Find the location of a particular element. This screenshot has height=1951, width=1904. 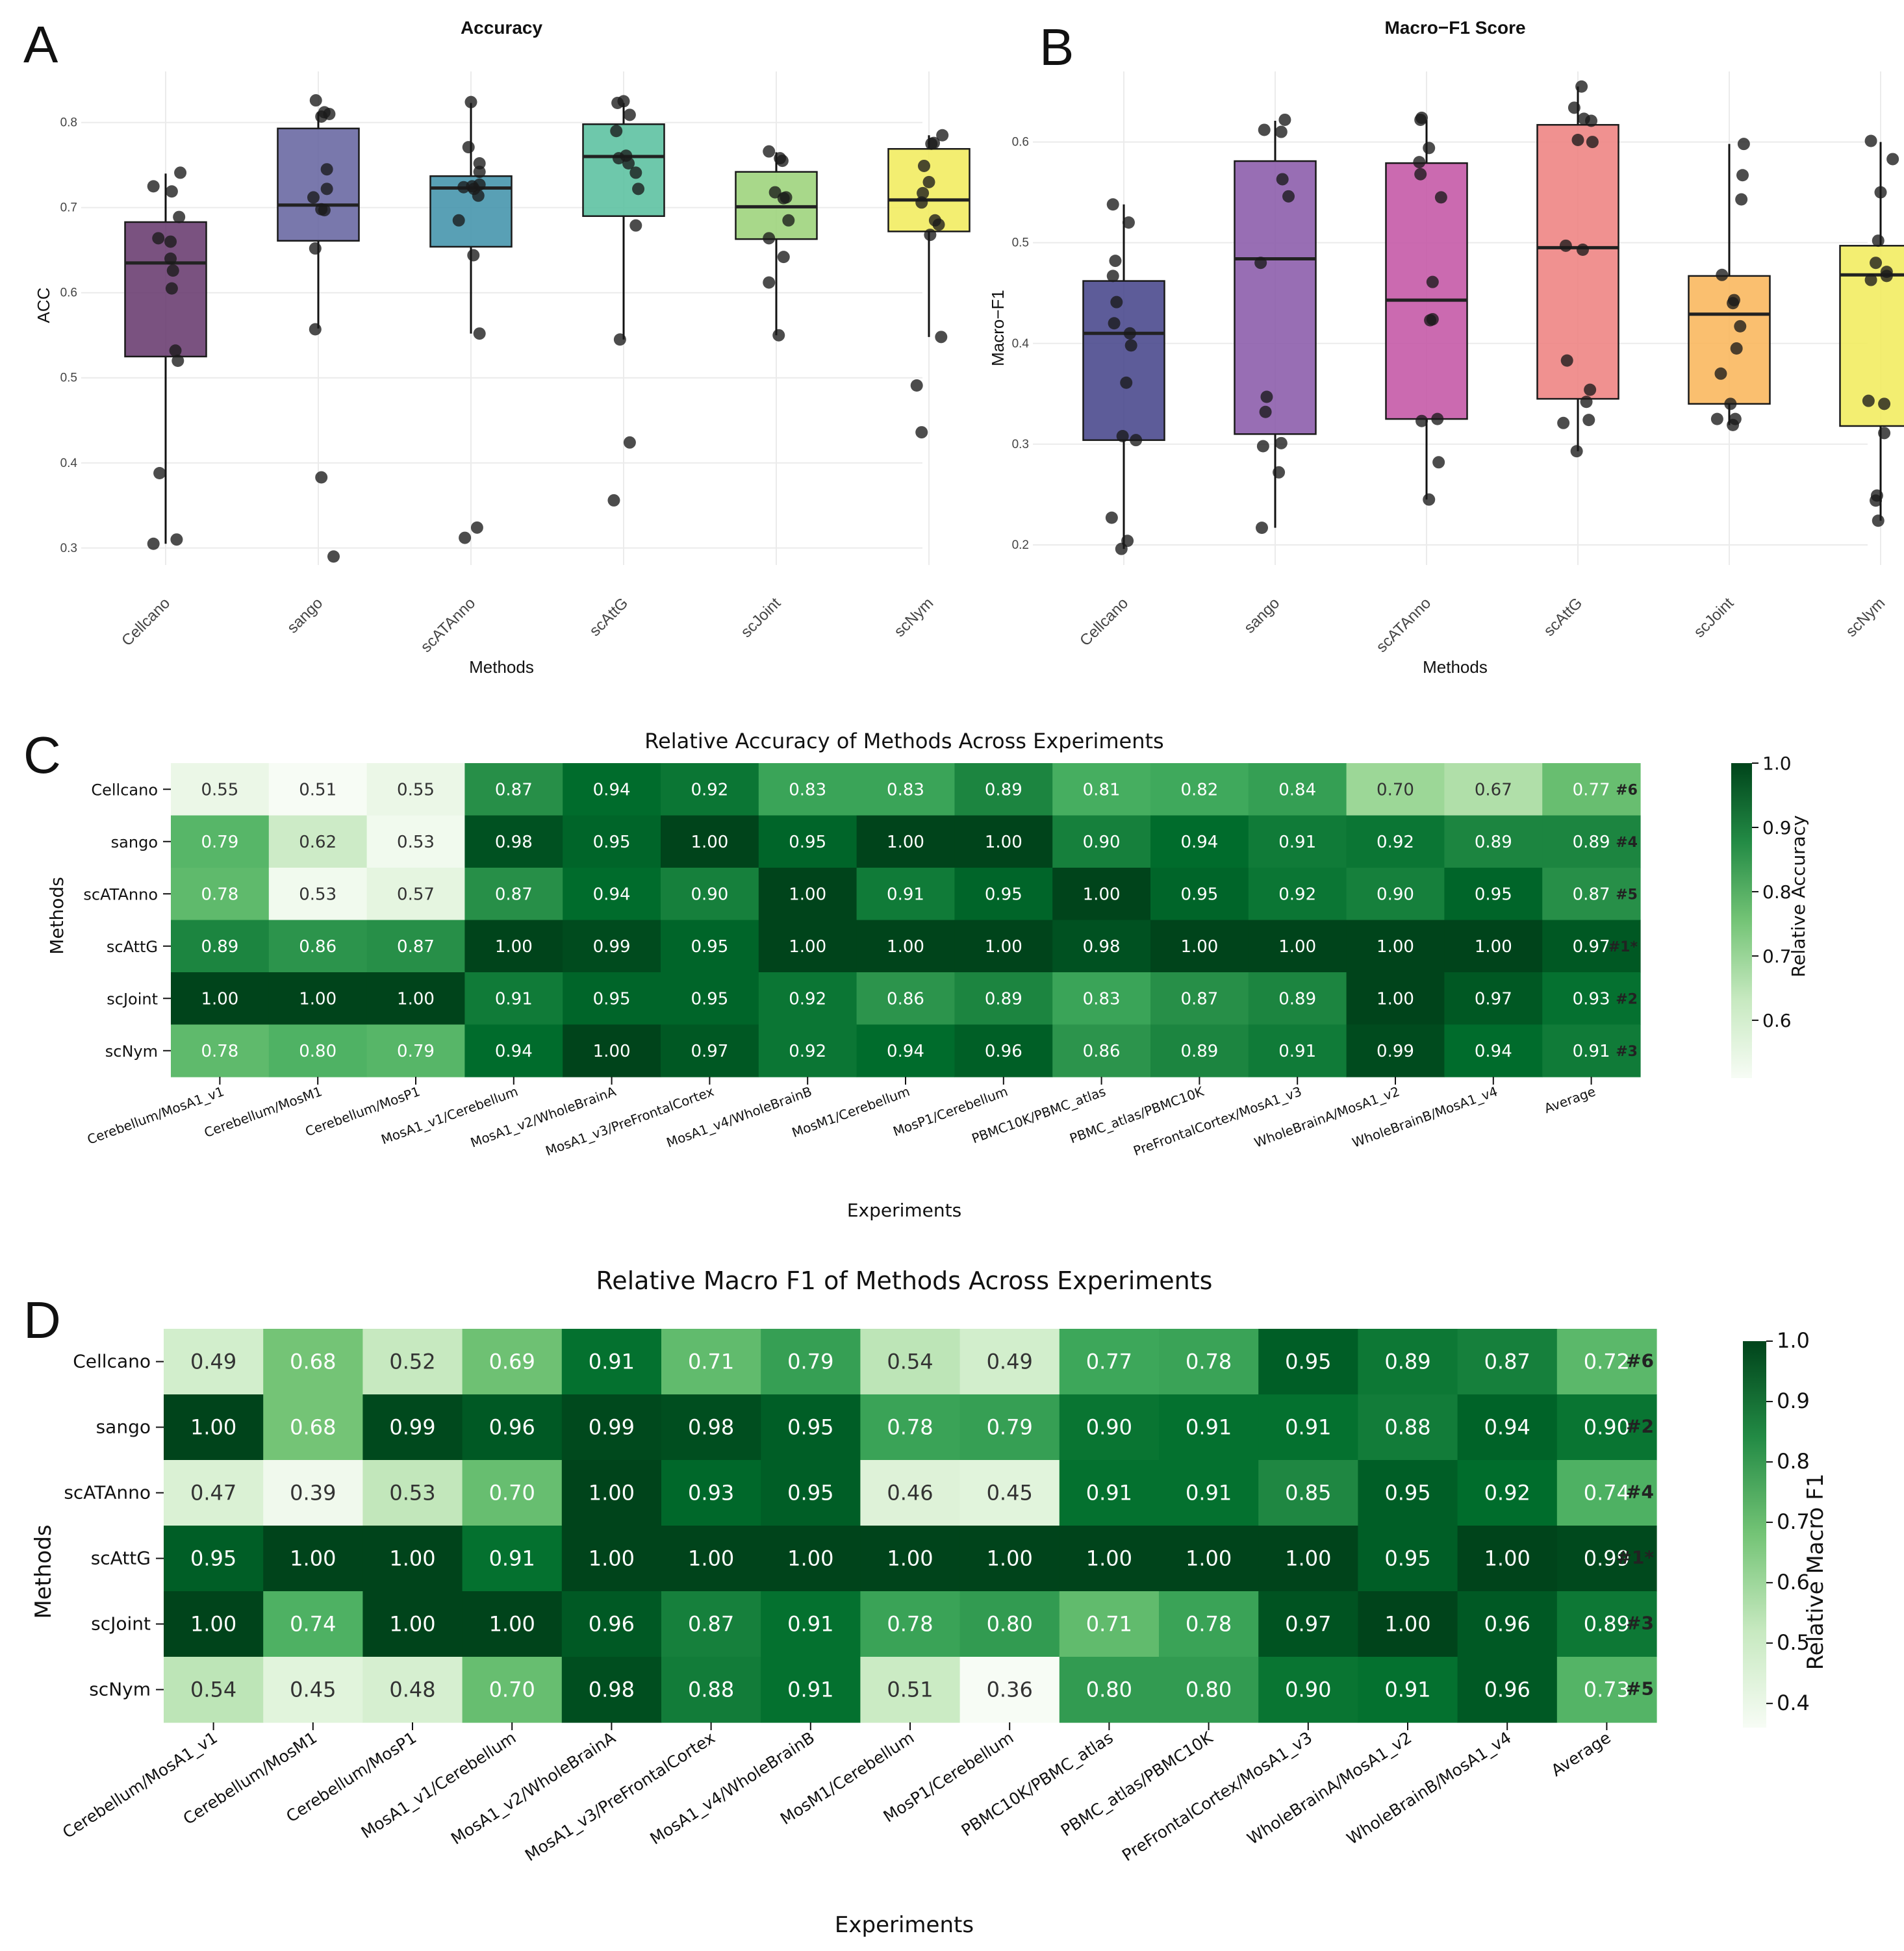

macro-f1-cell-value: 0.89 is located at coordinates (1407, 1362).